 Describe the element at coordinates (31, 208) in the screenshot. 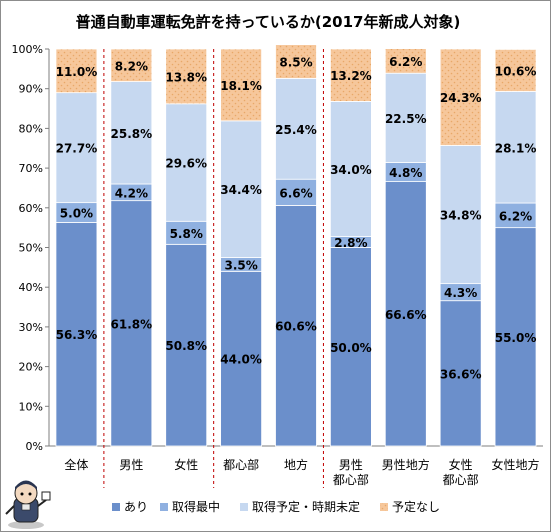

I see `y-tick-label: 60%` at that location.